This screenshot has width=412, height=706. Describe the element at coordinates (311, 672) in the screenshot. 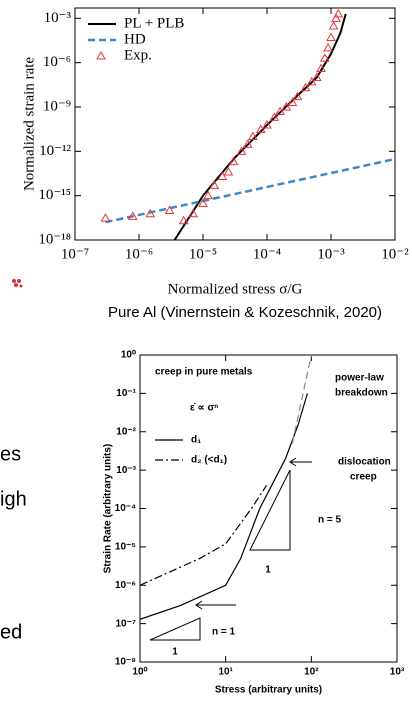

I see `x-tick-label: 10²` at that location.